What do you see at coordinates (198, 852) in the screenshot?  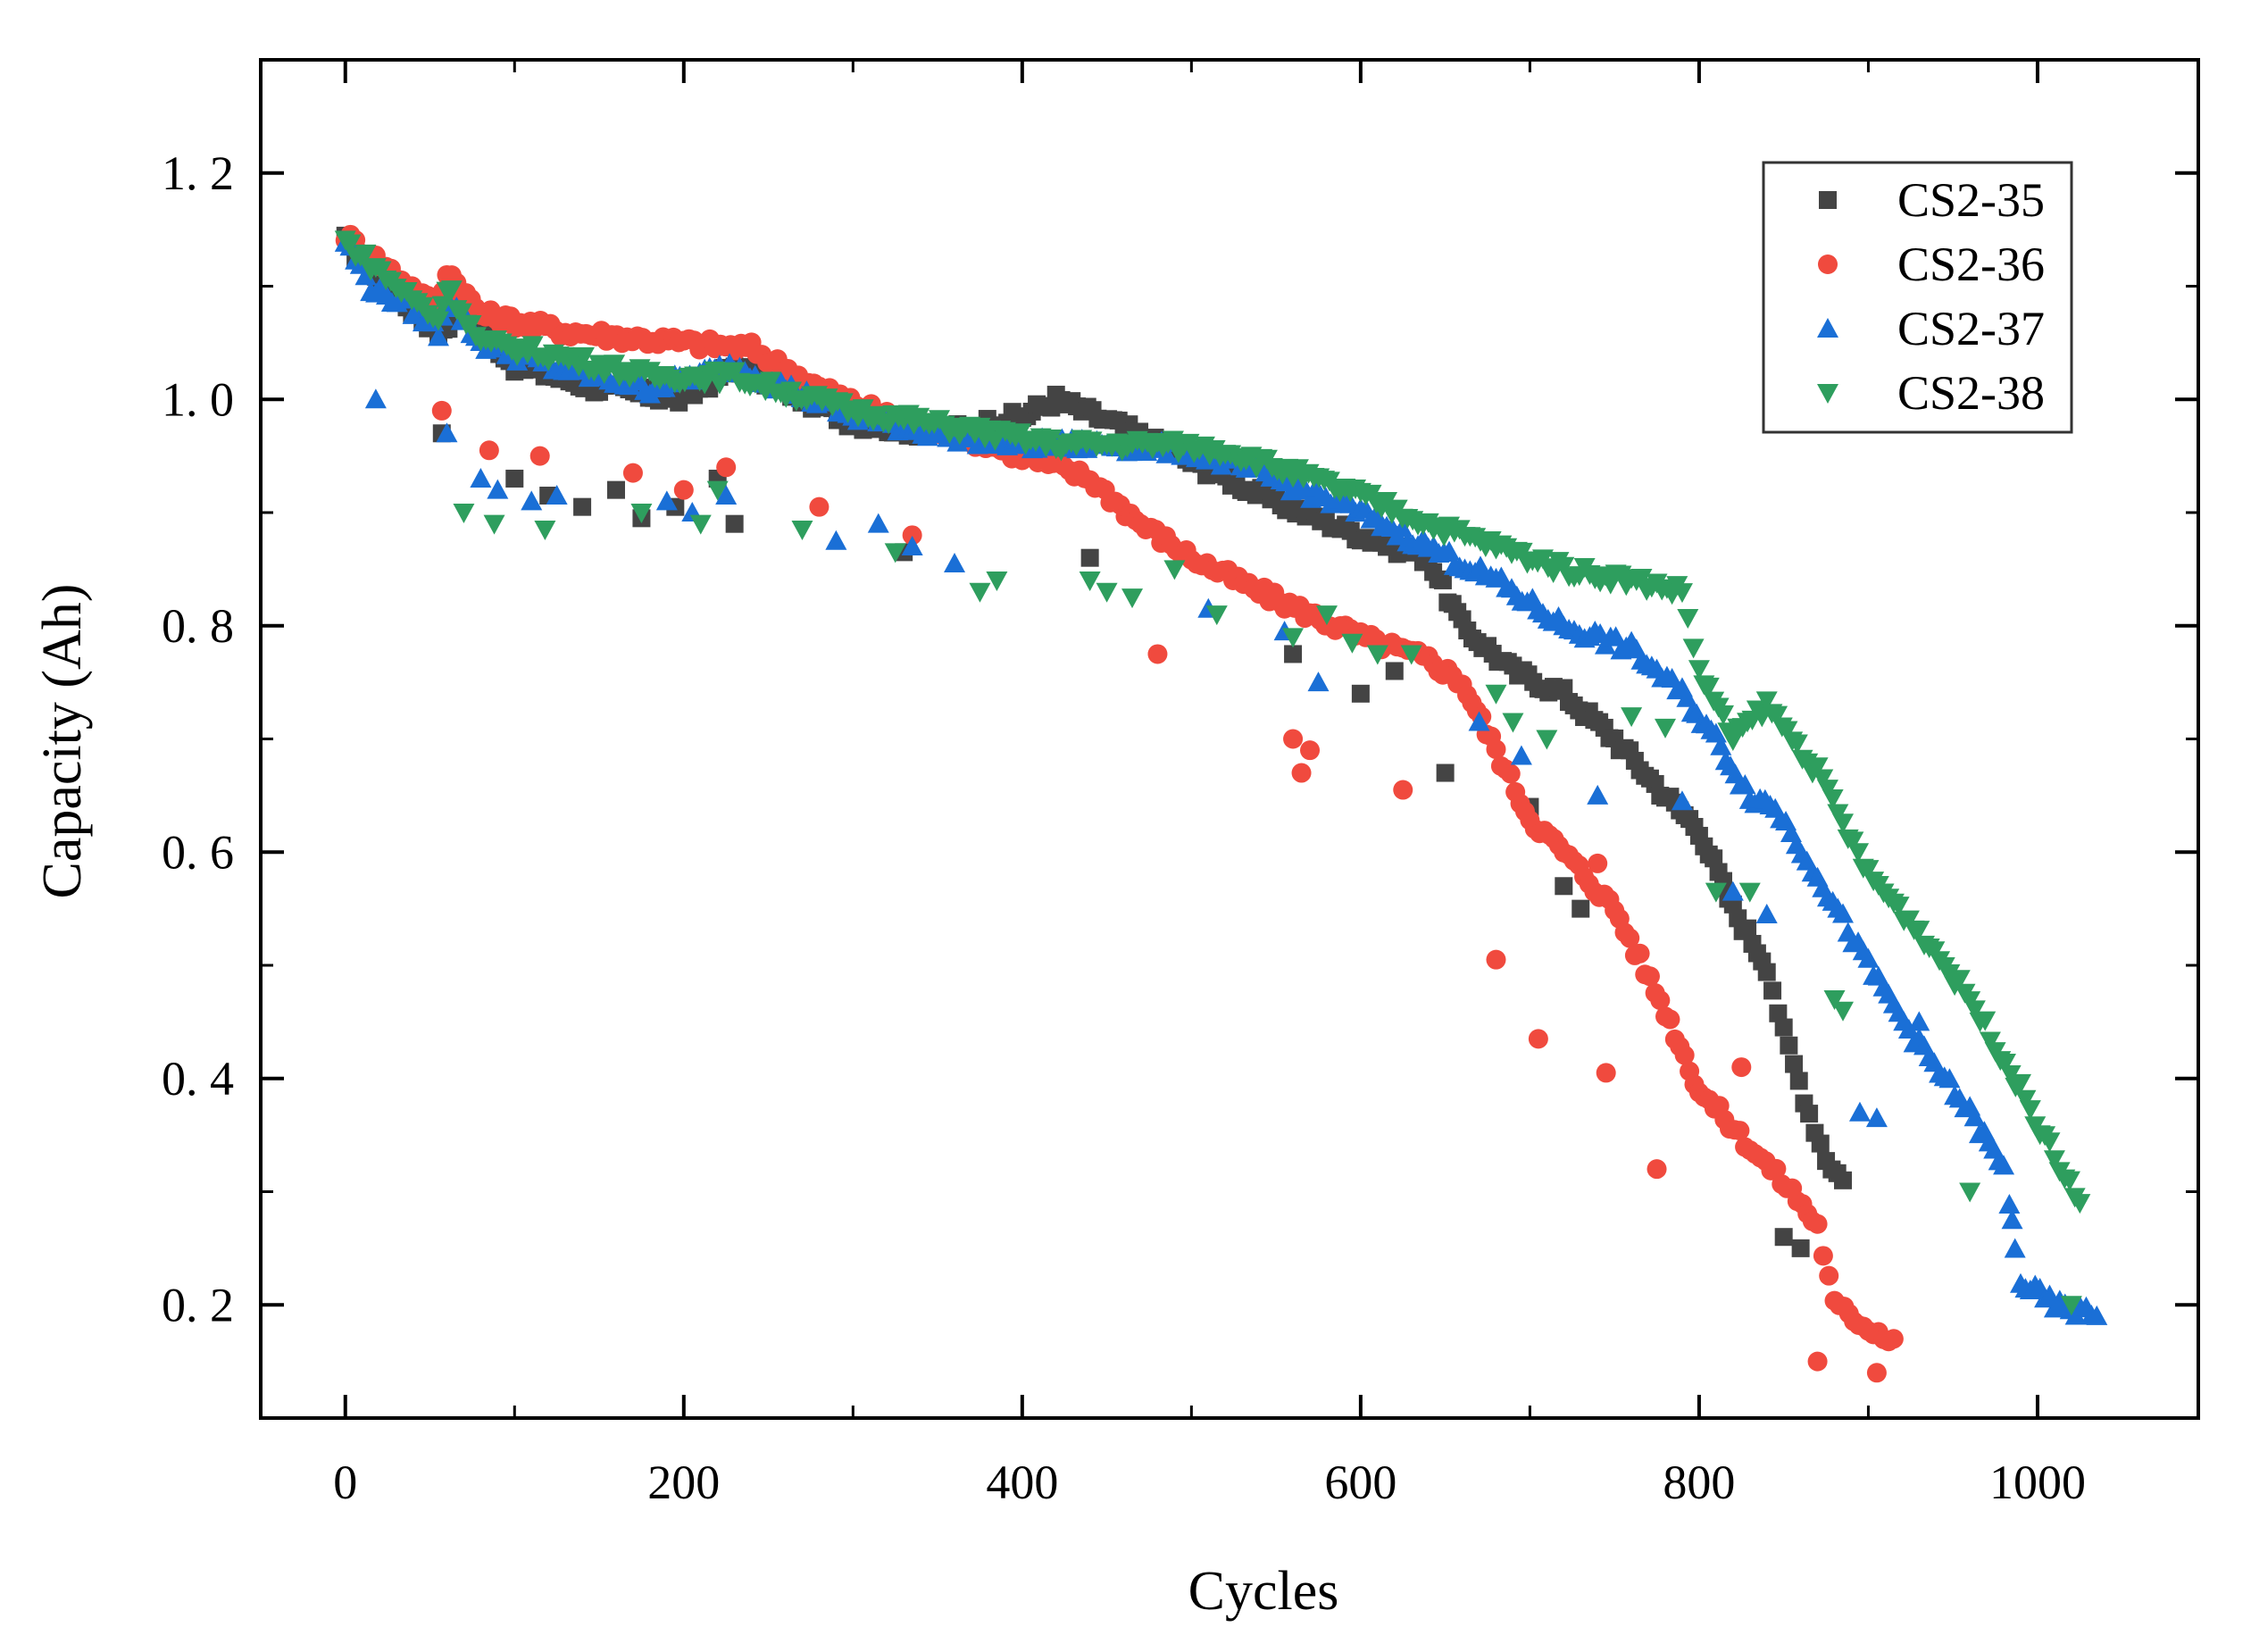 I see `y-tick-label: 0. 6` at bounding box center [198, 852].